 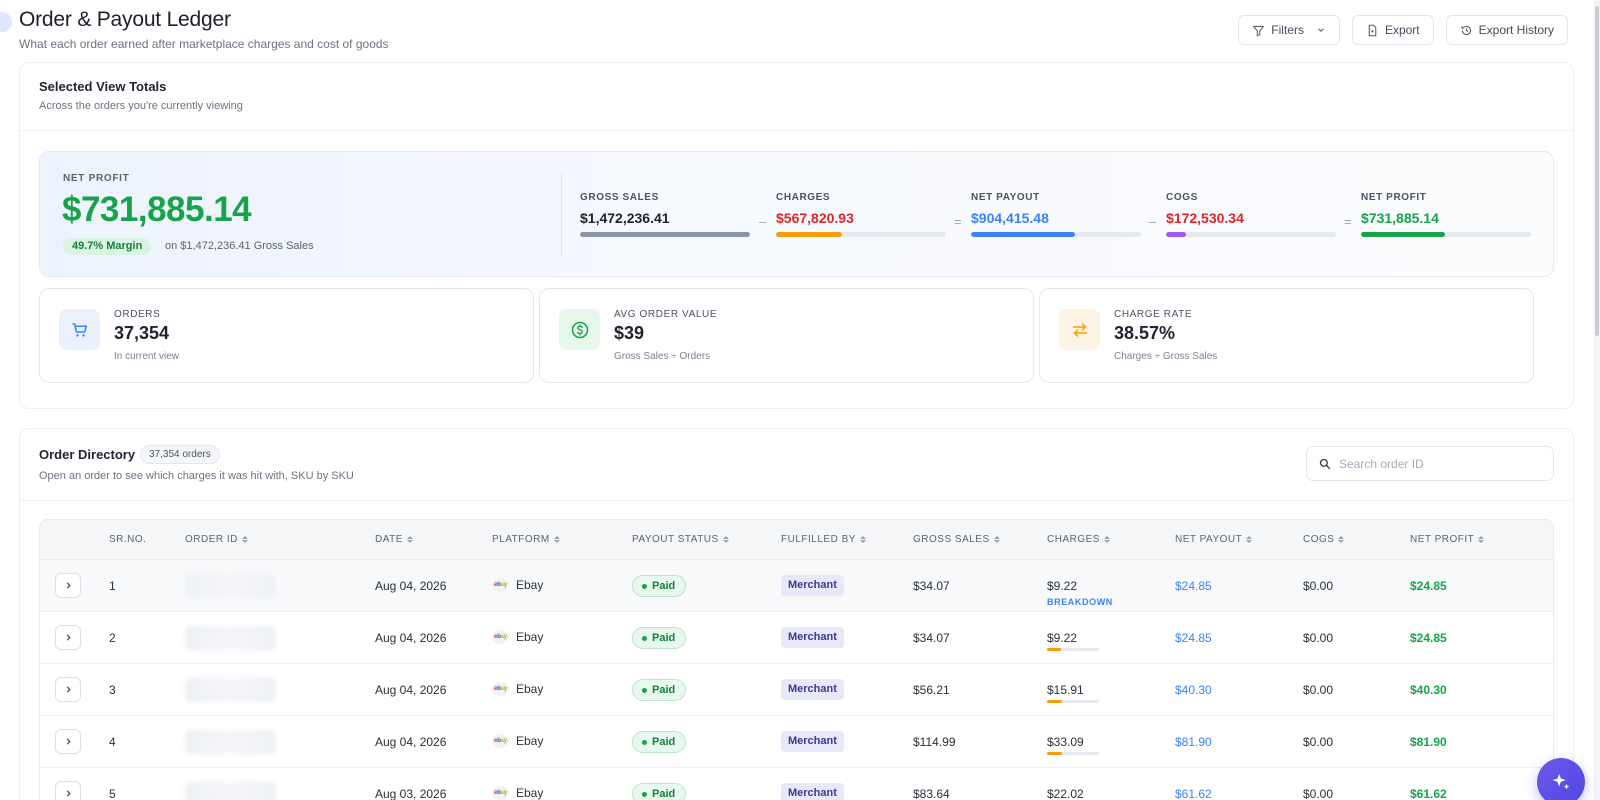 I want to click on chevron-right-icon, so click(x=68, y=741).